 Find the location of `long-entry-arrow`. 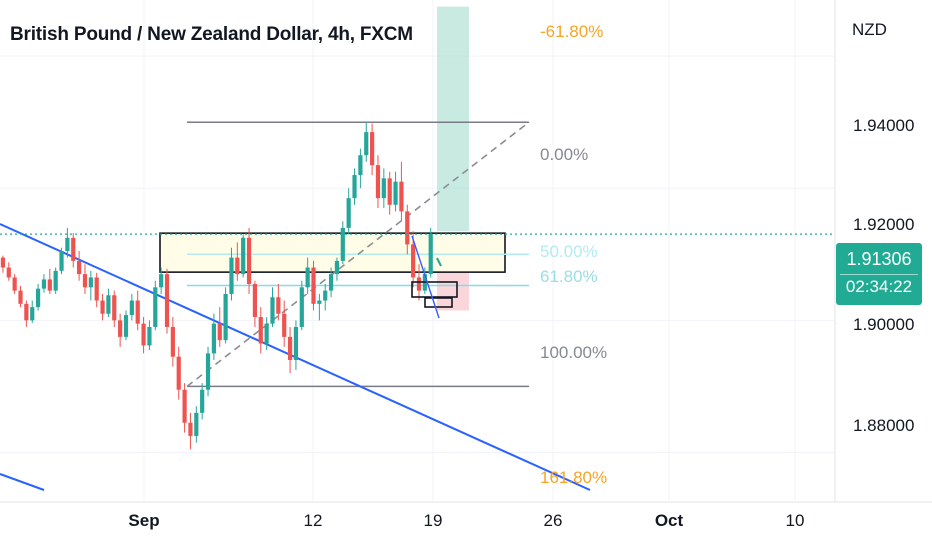

long-entry-arrow is located at coordinates (439, 262).